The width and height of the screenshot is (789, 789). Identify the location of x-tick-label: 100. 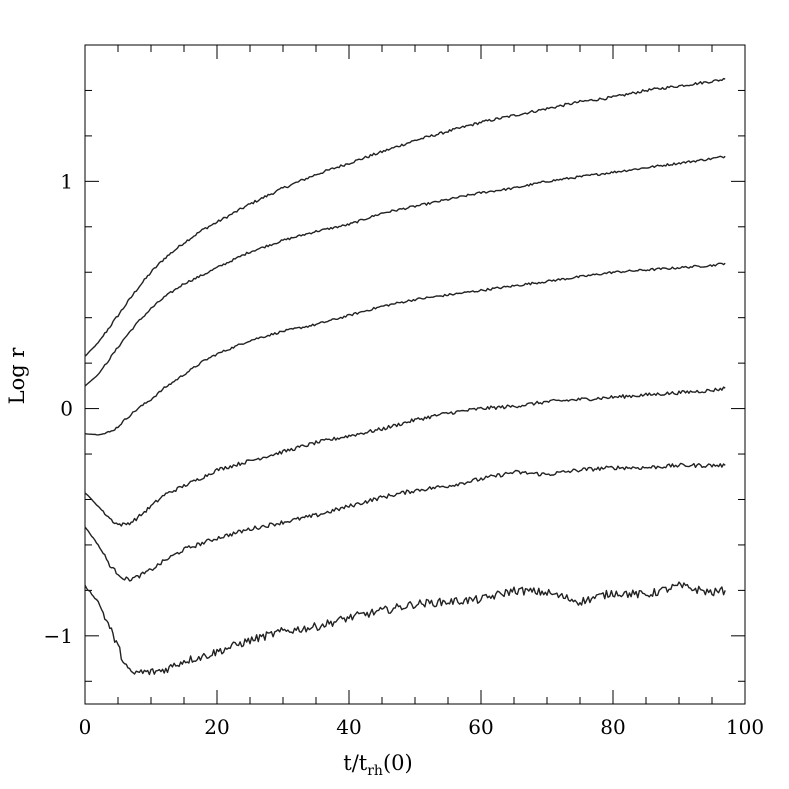
(745, 727).